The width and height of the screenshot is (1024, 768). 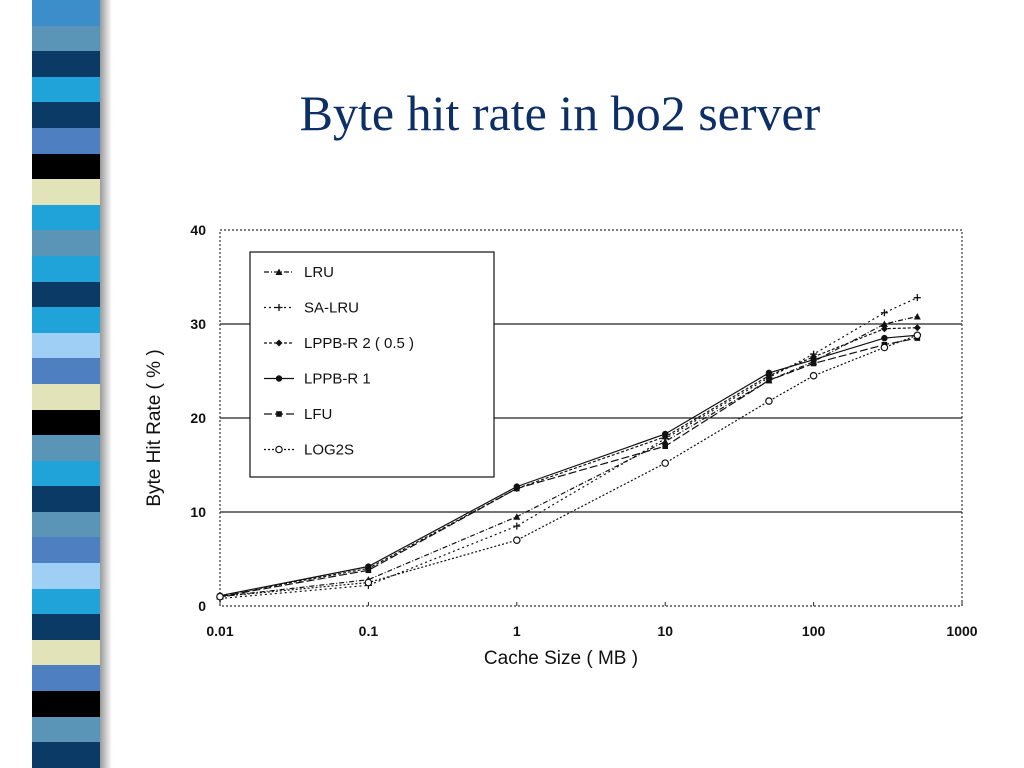 I want to click on legend-box, so click(x=372, y=364).